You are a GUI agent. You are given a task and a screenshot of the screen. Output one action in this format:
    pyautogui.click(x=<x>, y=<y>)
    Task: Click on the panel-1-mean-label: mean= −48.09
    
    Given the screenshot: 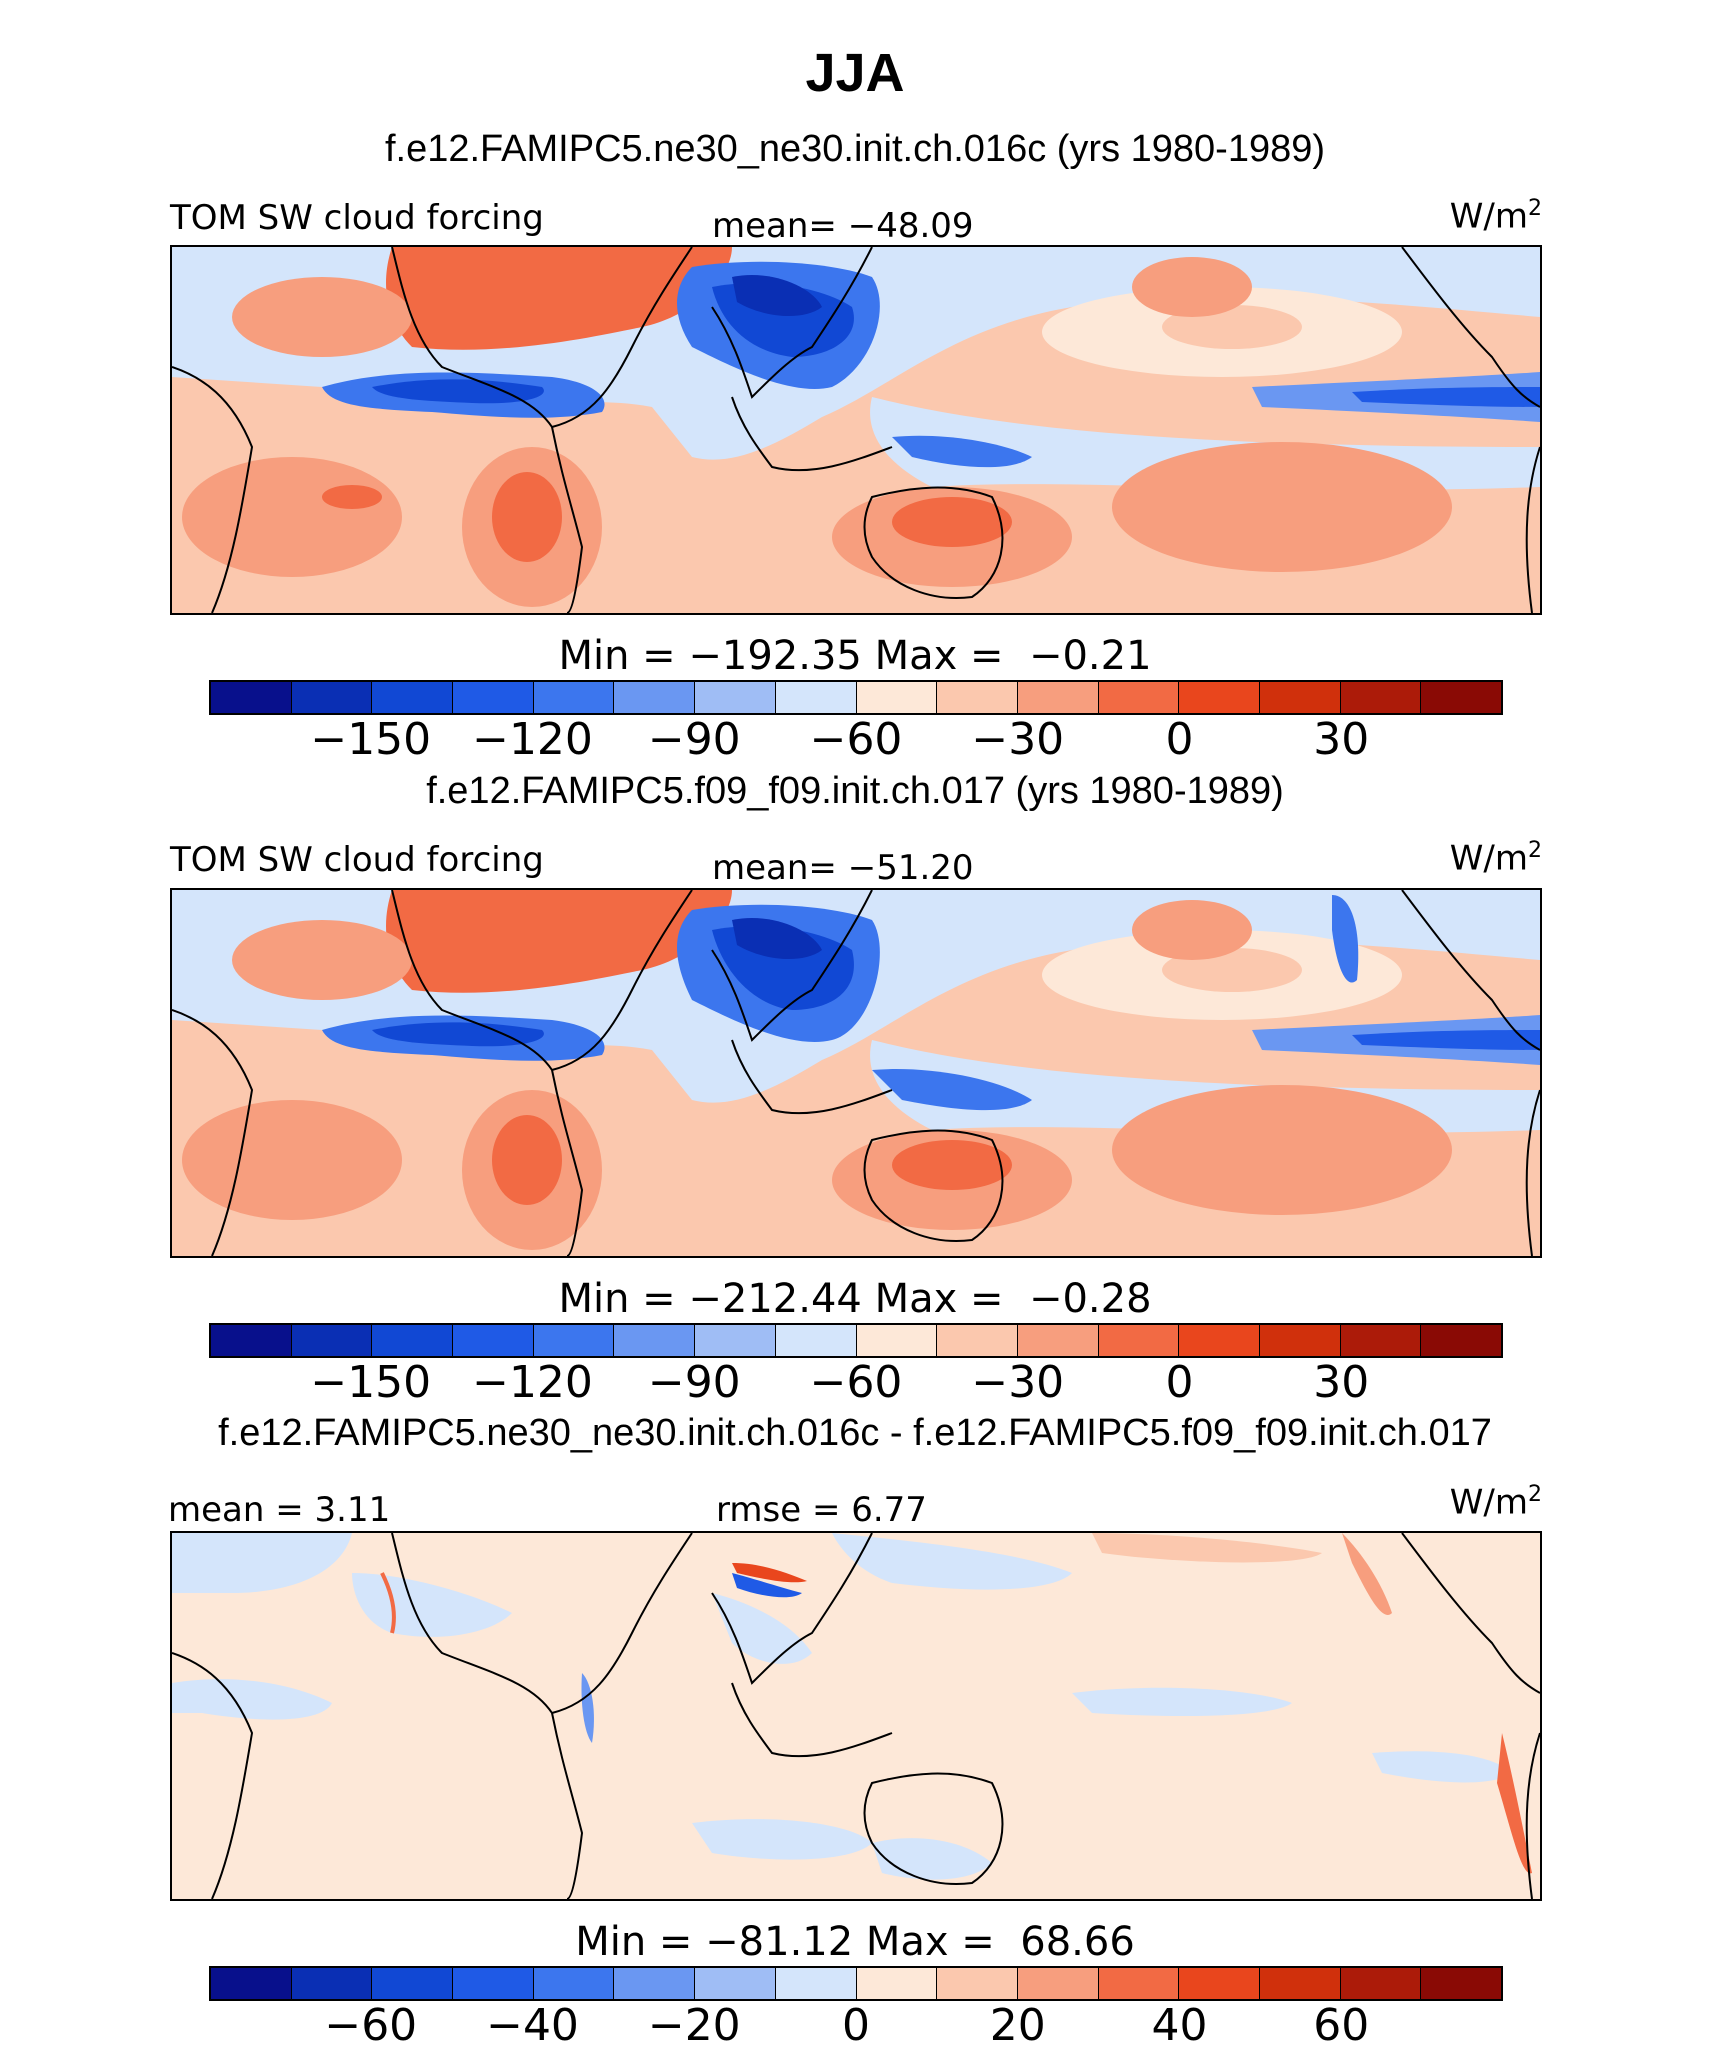 What is the action you would take?
    pyautogui.click(x=843, y=226)
    